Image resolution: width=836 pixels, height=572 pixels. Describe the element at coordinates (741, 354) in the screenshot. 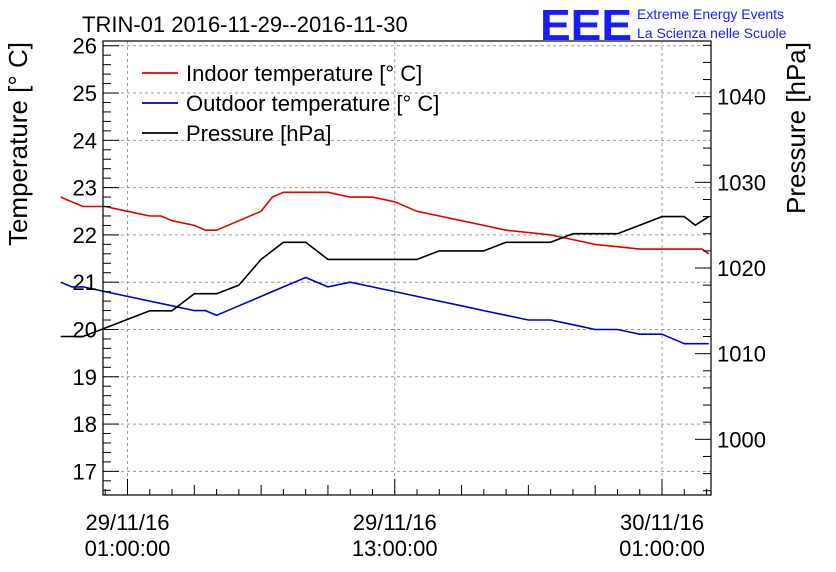

I see `y2-tick-label: 1010` at that location.